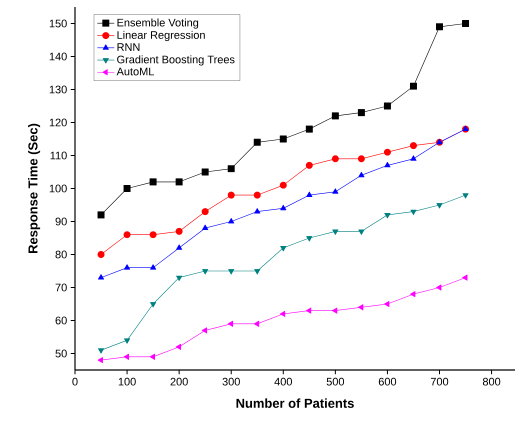 The height and width of the screenshot is (428, 516). What do you see at coordinates (61, 320) in the screenshot?
I see `y-tick-label: 60` at bounding box center [61, 320].